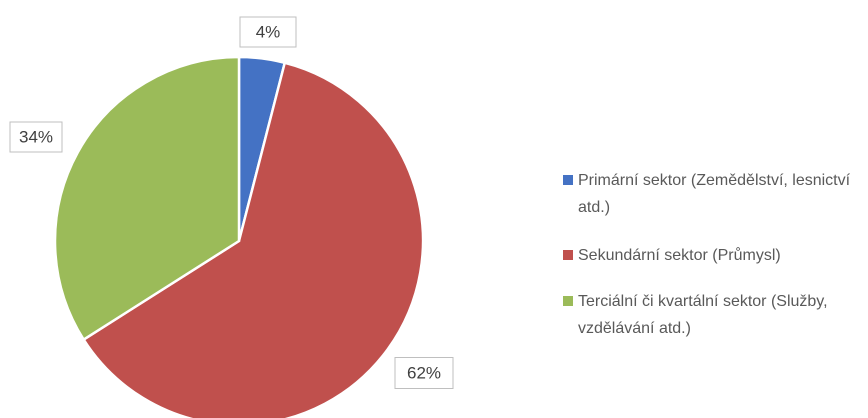 The width and height of the screenshot is (868, 418). I want to click on data-label: 34%, so click(36, 136).